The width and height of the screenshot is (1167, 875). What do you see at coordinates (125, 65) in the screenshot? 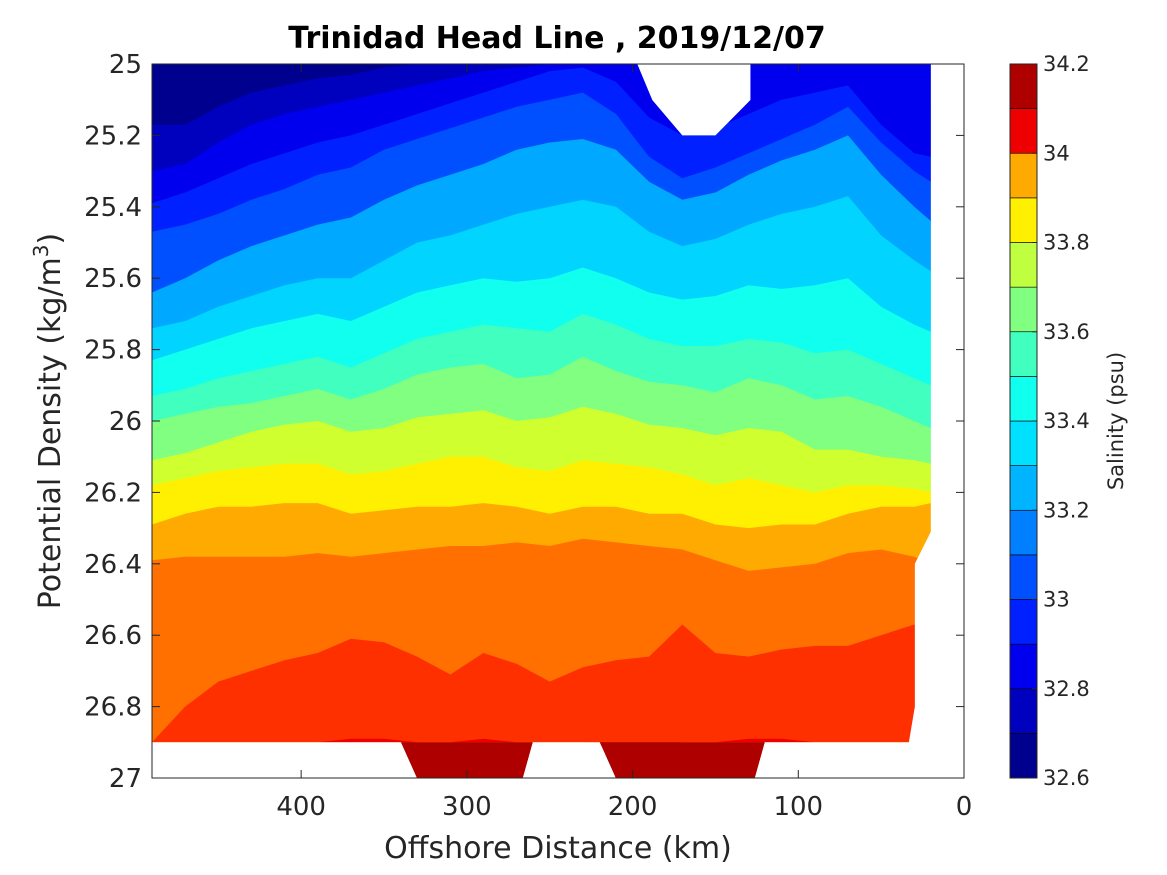
I see `y-tick-label: 25` at bounding box center [125, 65].